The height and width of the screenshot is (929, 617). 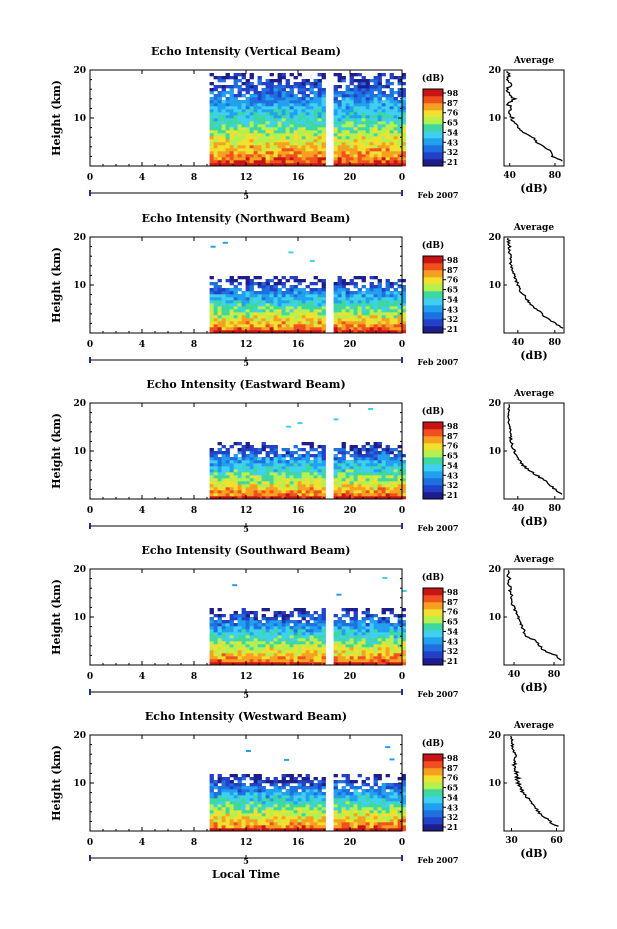 I want to click on date-label: Feb 2007, so click(x=438, y=694).